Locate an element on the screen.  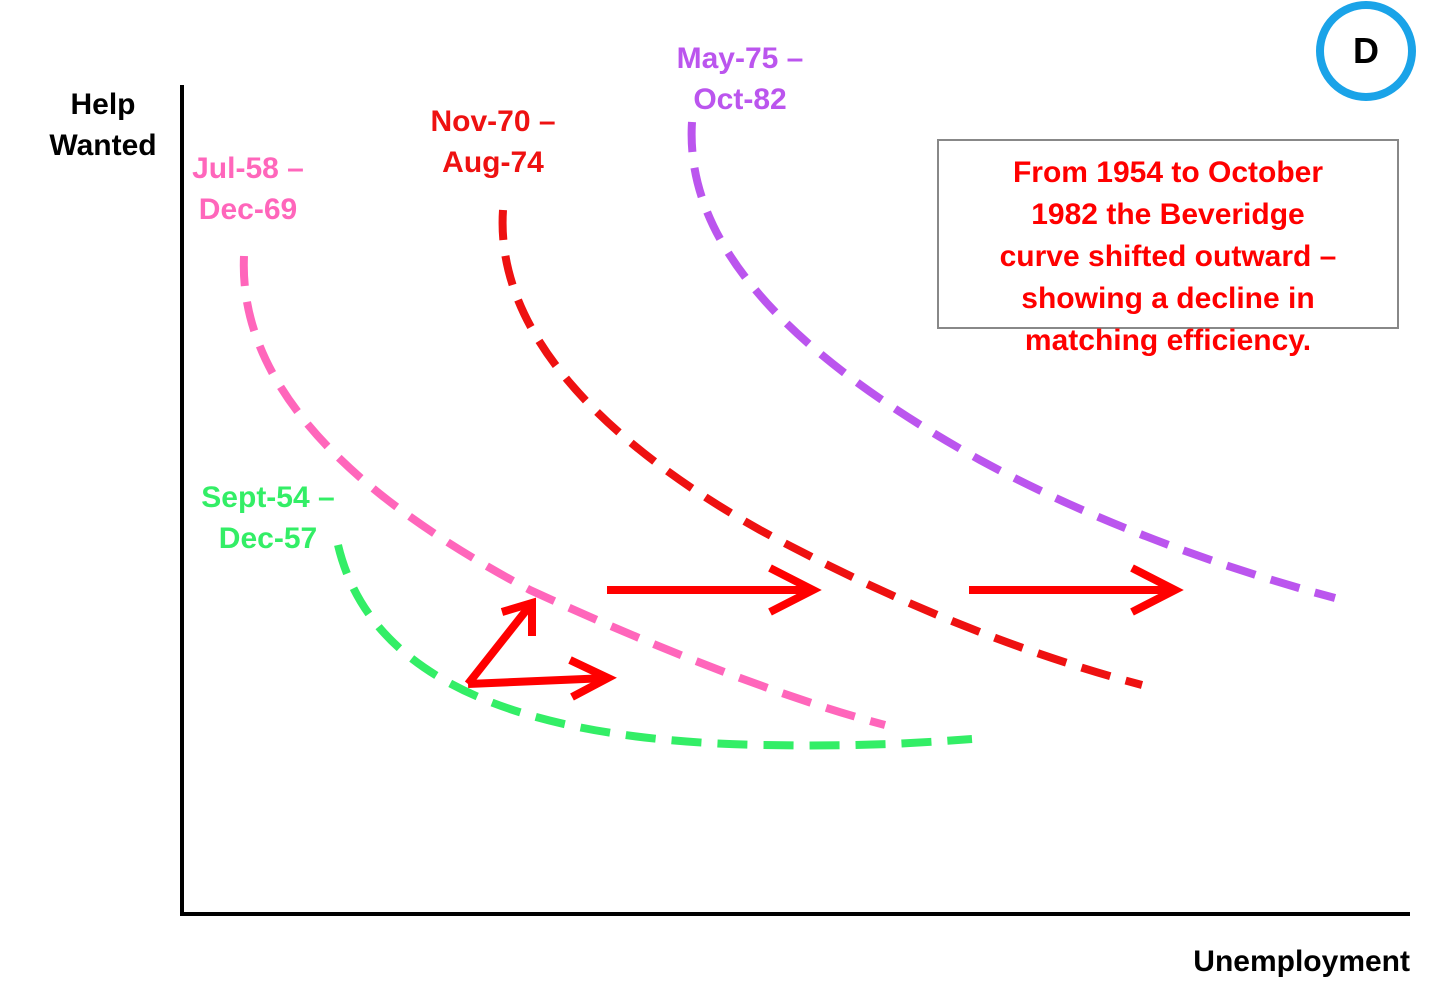
curve-label-jul58: Jul-58 – is located at coordinates (248, 168).